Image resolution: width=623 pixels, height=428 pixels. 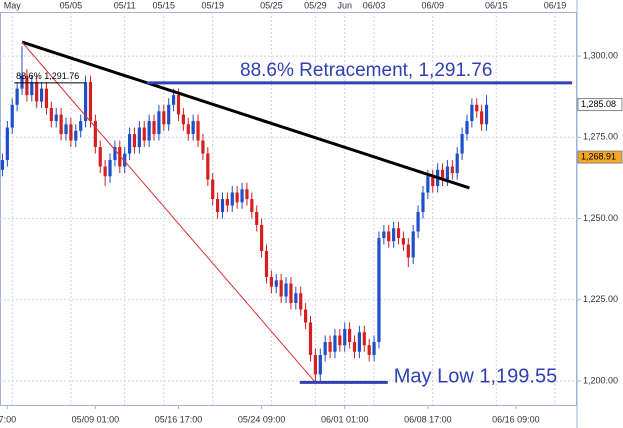 I want to click on top-tick-label: 06/19, so click(x=555, y=5).